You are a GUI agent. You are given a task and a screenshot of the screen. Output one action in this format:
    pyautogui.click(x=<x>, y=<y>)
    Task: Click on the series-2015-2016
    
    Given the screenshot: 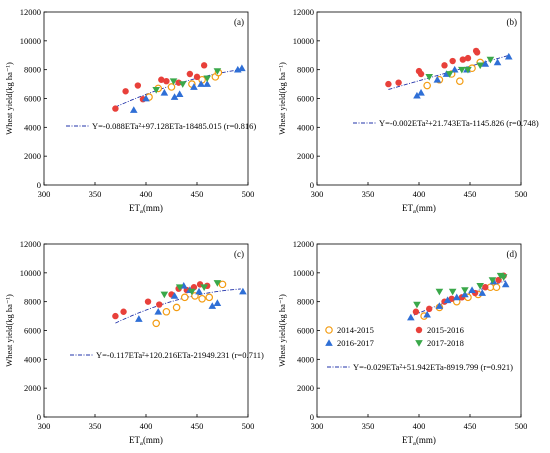 What is the action you would take?
    pyautogui.click(x=161, y=300)
    